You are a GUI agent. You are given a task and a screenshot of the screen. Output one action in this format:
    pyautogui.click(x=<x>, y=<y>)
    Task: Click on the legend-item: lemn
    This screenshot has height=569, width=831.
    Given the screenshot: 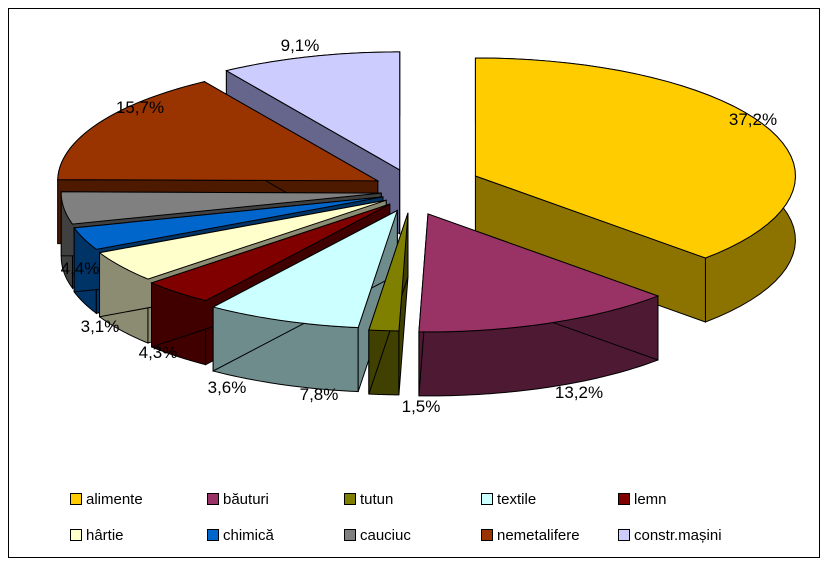 What is the action you would take?
    pyautogui.click(x=686, y=499)
    